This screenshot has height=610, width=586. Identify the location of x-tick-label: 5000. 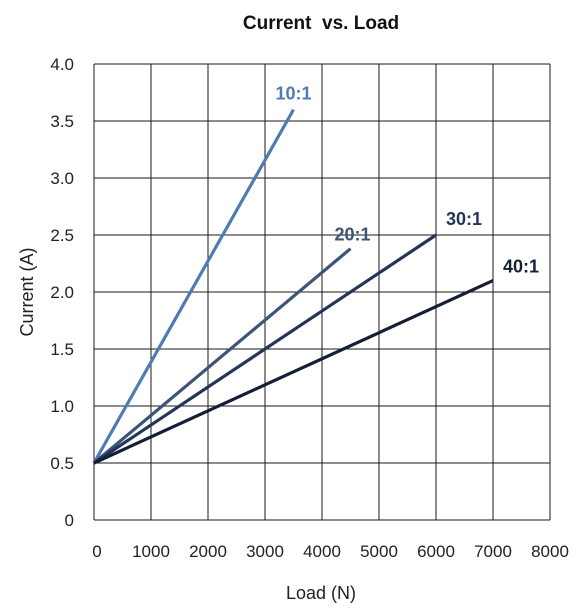
(379, 551).